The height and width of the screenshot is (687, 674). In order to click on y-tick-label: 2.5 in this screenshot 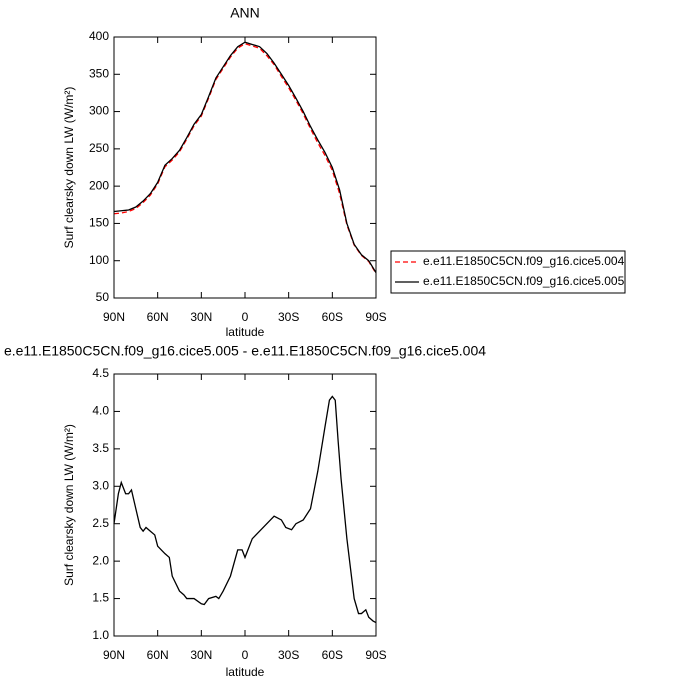, I will do `click(100, 523)`.